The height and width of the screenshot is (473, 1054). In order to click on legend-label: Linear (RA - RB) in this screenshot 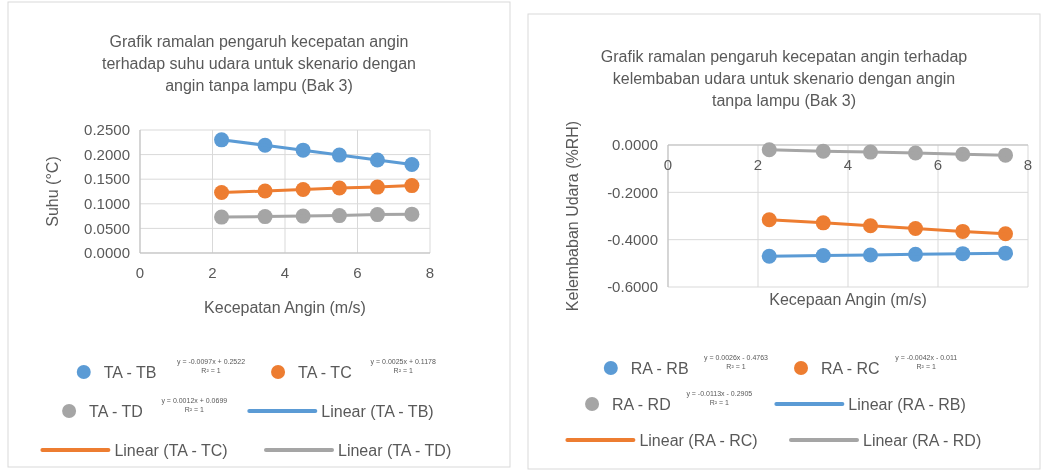, I will do `click(907, 404)`.